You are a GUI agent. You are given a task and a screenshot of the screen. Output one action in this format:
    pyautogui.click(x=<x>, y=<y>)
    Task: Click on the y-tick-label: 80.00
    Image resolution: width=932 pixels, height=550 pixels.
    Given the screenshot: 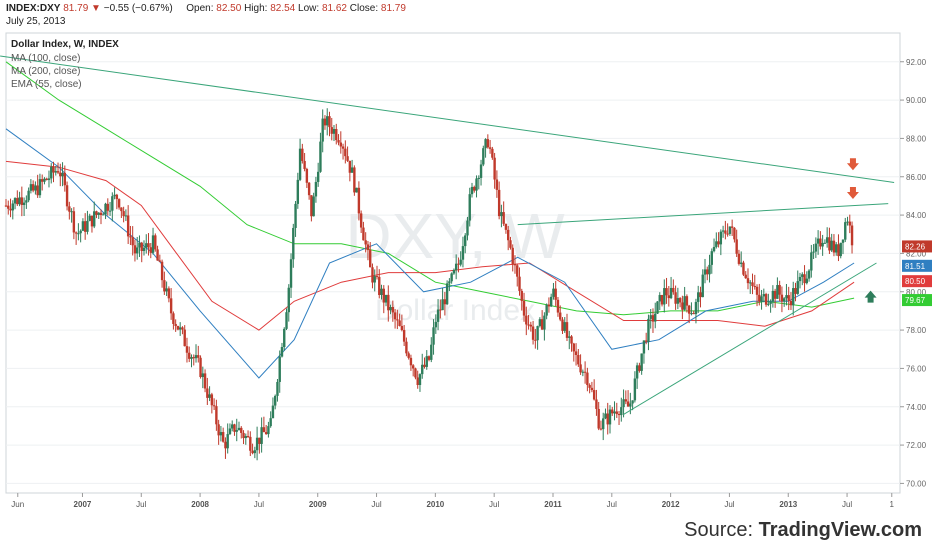 What is the action you would take?
    pyautogui.click(x=916, y=292)
    